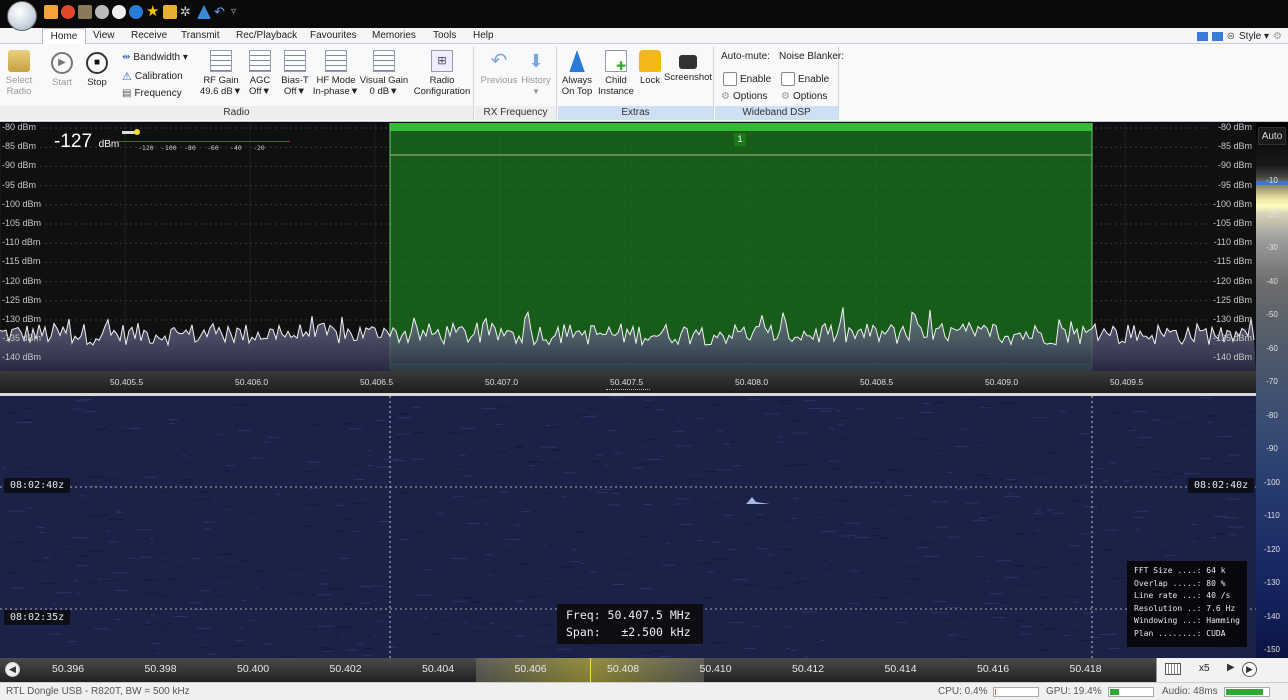 Image resolution: width=1288 pixels, height=700 pixels. I want to click on bias-t-dropdown: Bias-T Off▼, so click(295, 73).